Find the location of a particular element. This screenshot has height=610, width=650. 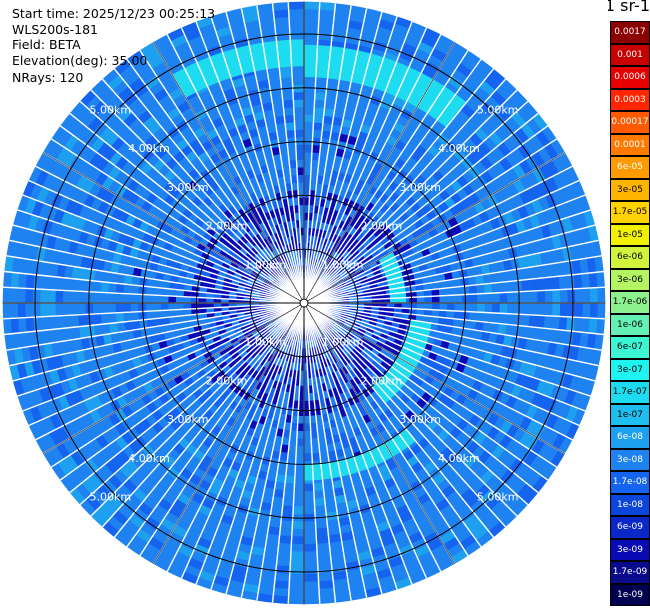

colorbar-level-22: 6e-09 is located at coordinates (630, 527).